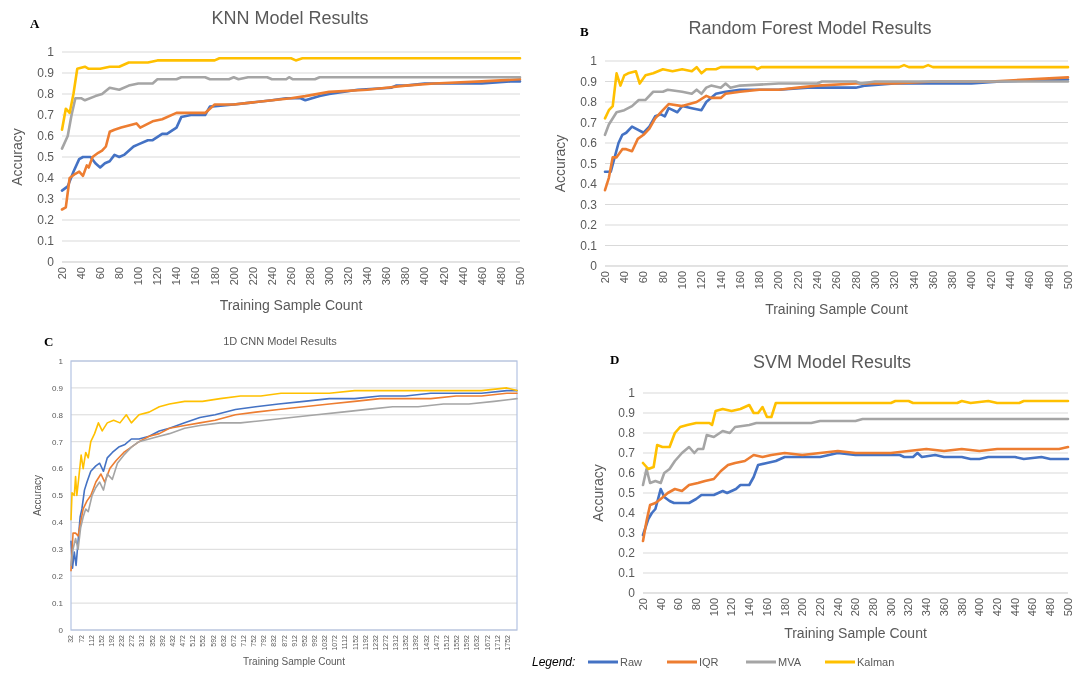 This screenshot has height=673, width=1076. What do you see at coordinates (615, 359) in the screenshot?
I see `text: D` at bounding box center [615, 359].